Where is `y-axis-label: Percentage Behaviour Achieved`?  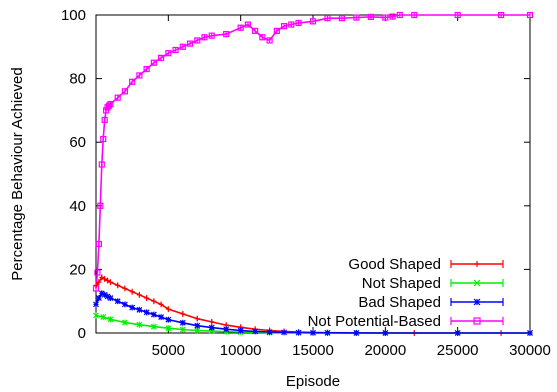
y-axis-label: Percentage Behaviour Achieved is located at coordinates (17, 173).